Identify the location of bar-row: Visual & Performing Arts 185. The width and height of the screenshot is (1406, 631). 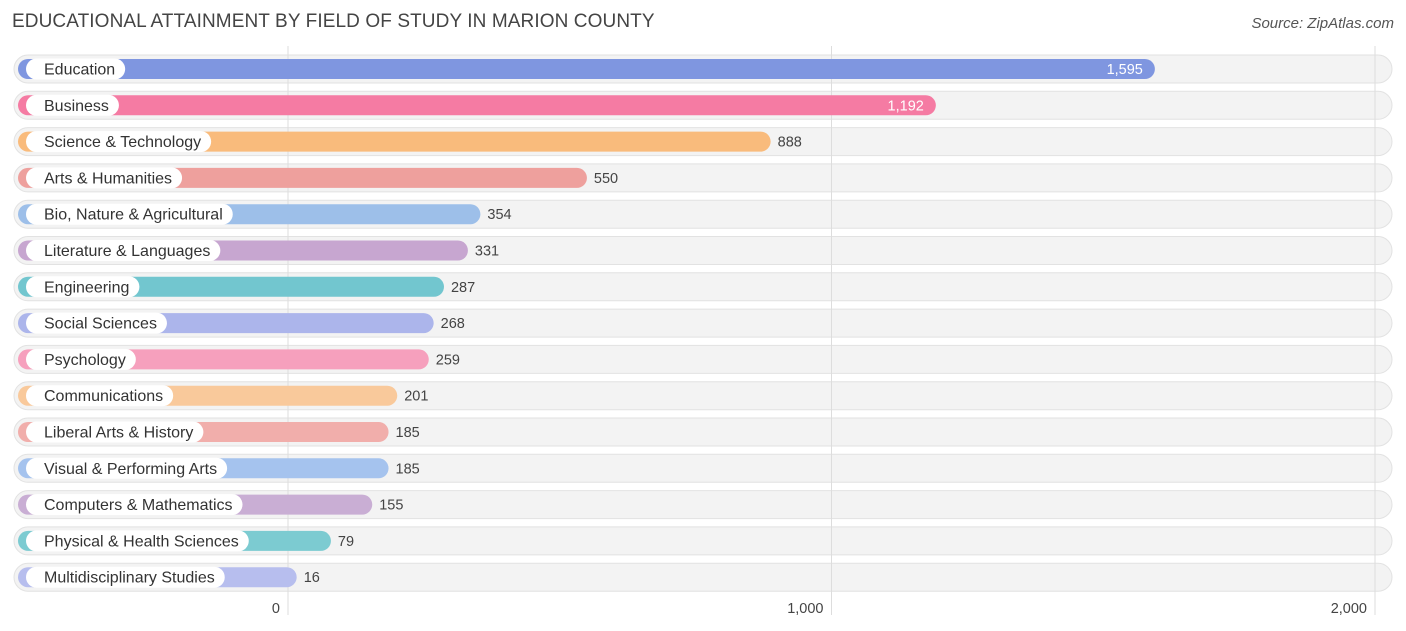
(219, 468).